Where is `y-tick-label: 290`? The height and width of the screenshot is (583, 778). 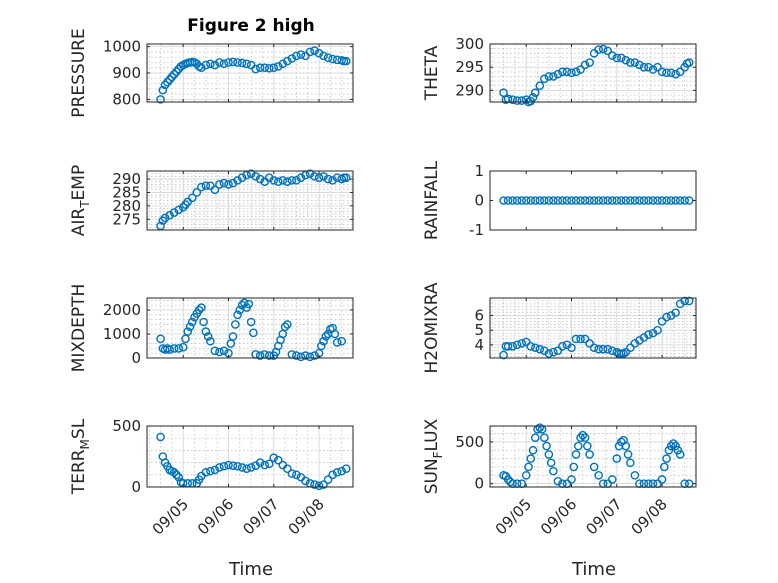
y-tick-label: 290 is located at coordinates (126, 179).